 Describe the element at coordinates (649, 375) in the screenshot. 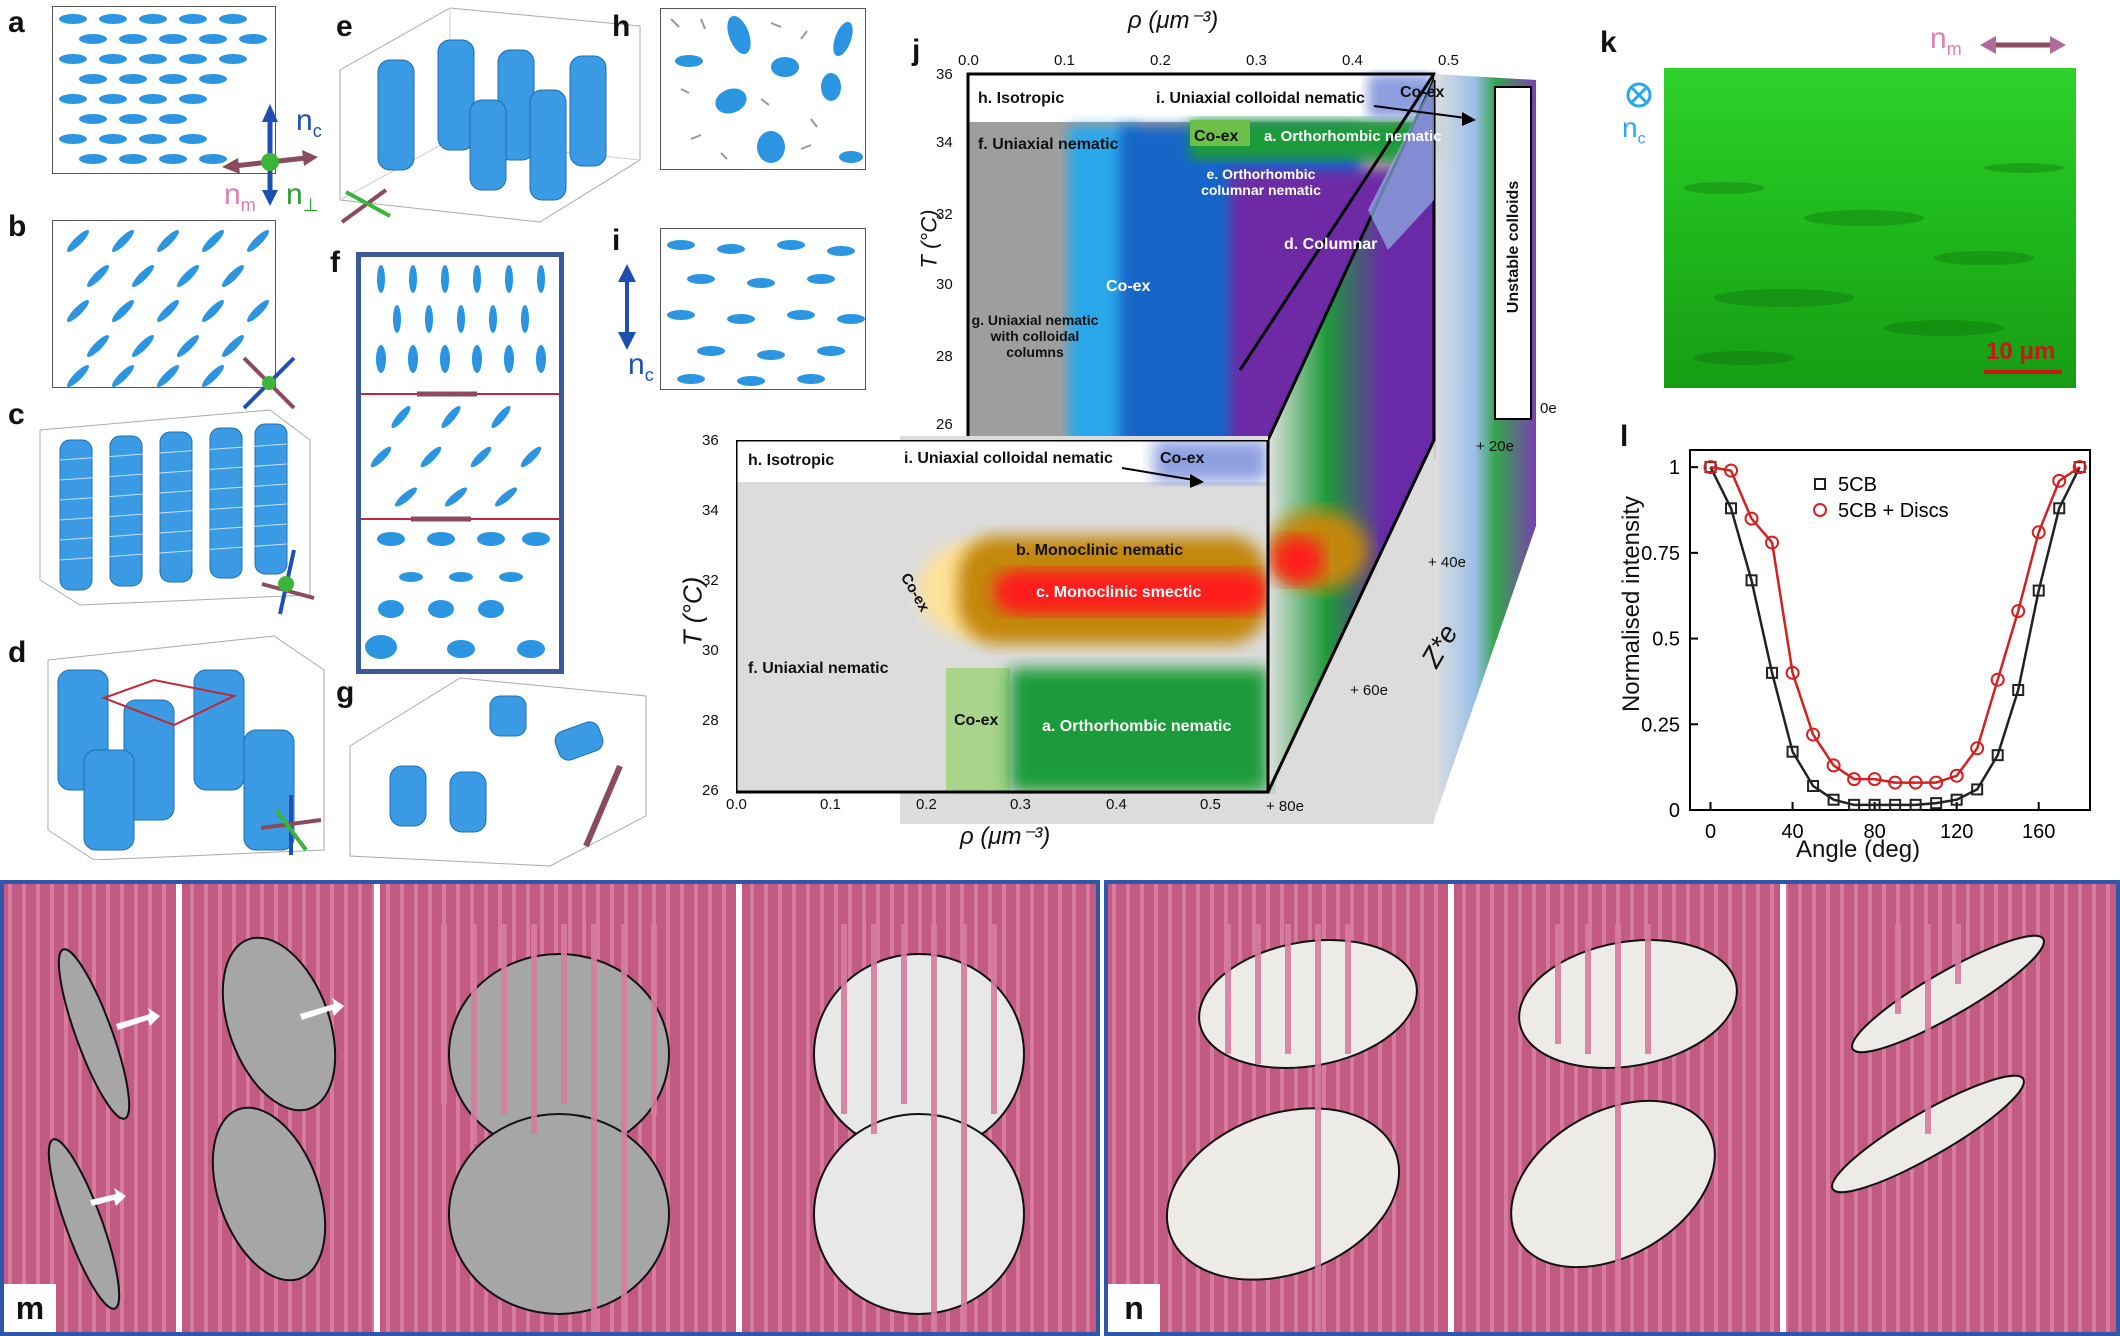

I see `nc-sub-i: c` at that location.